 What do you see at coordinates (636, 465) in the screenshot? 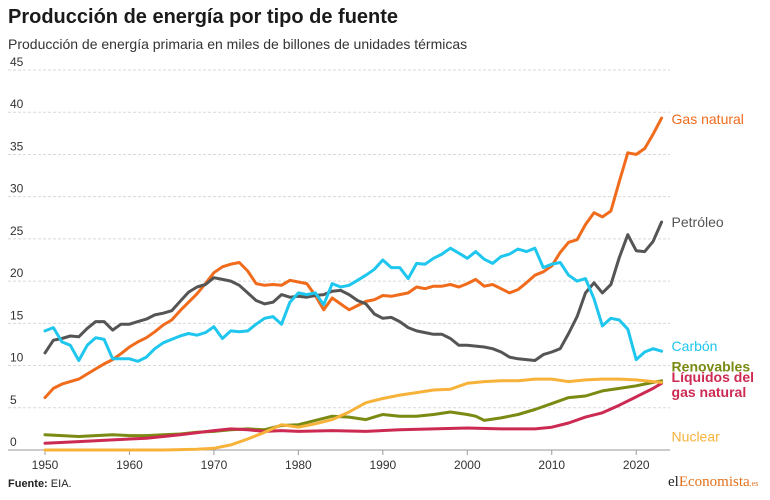
I see `x-tick-label: 2020` at bounding box center [636, 465].